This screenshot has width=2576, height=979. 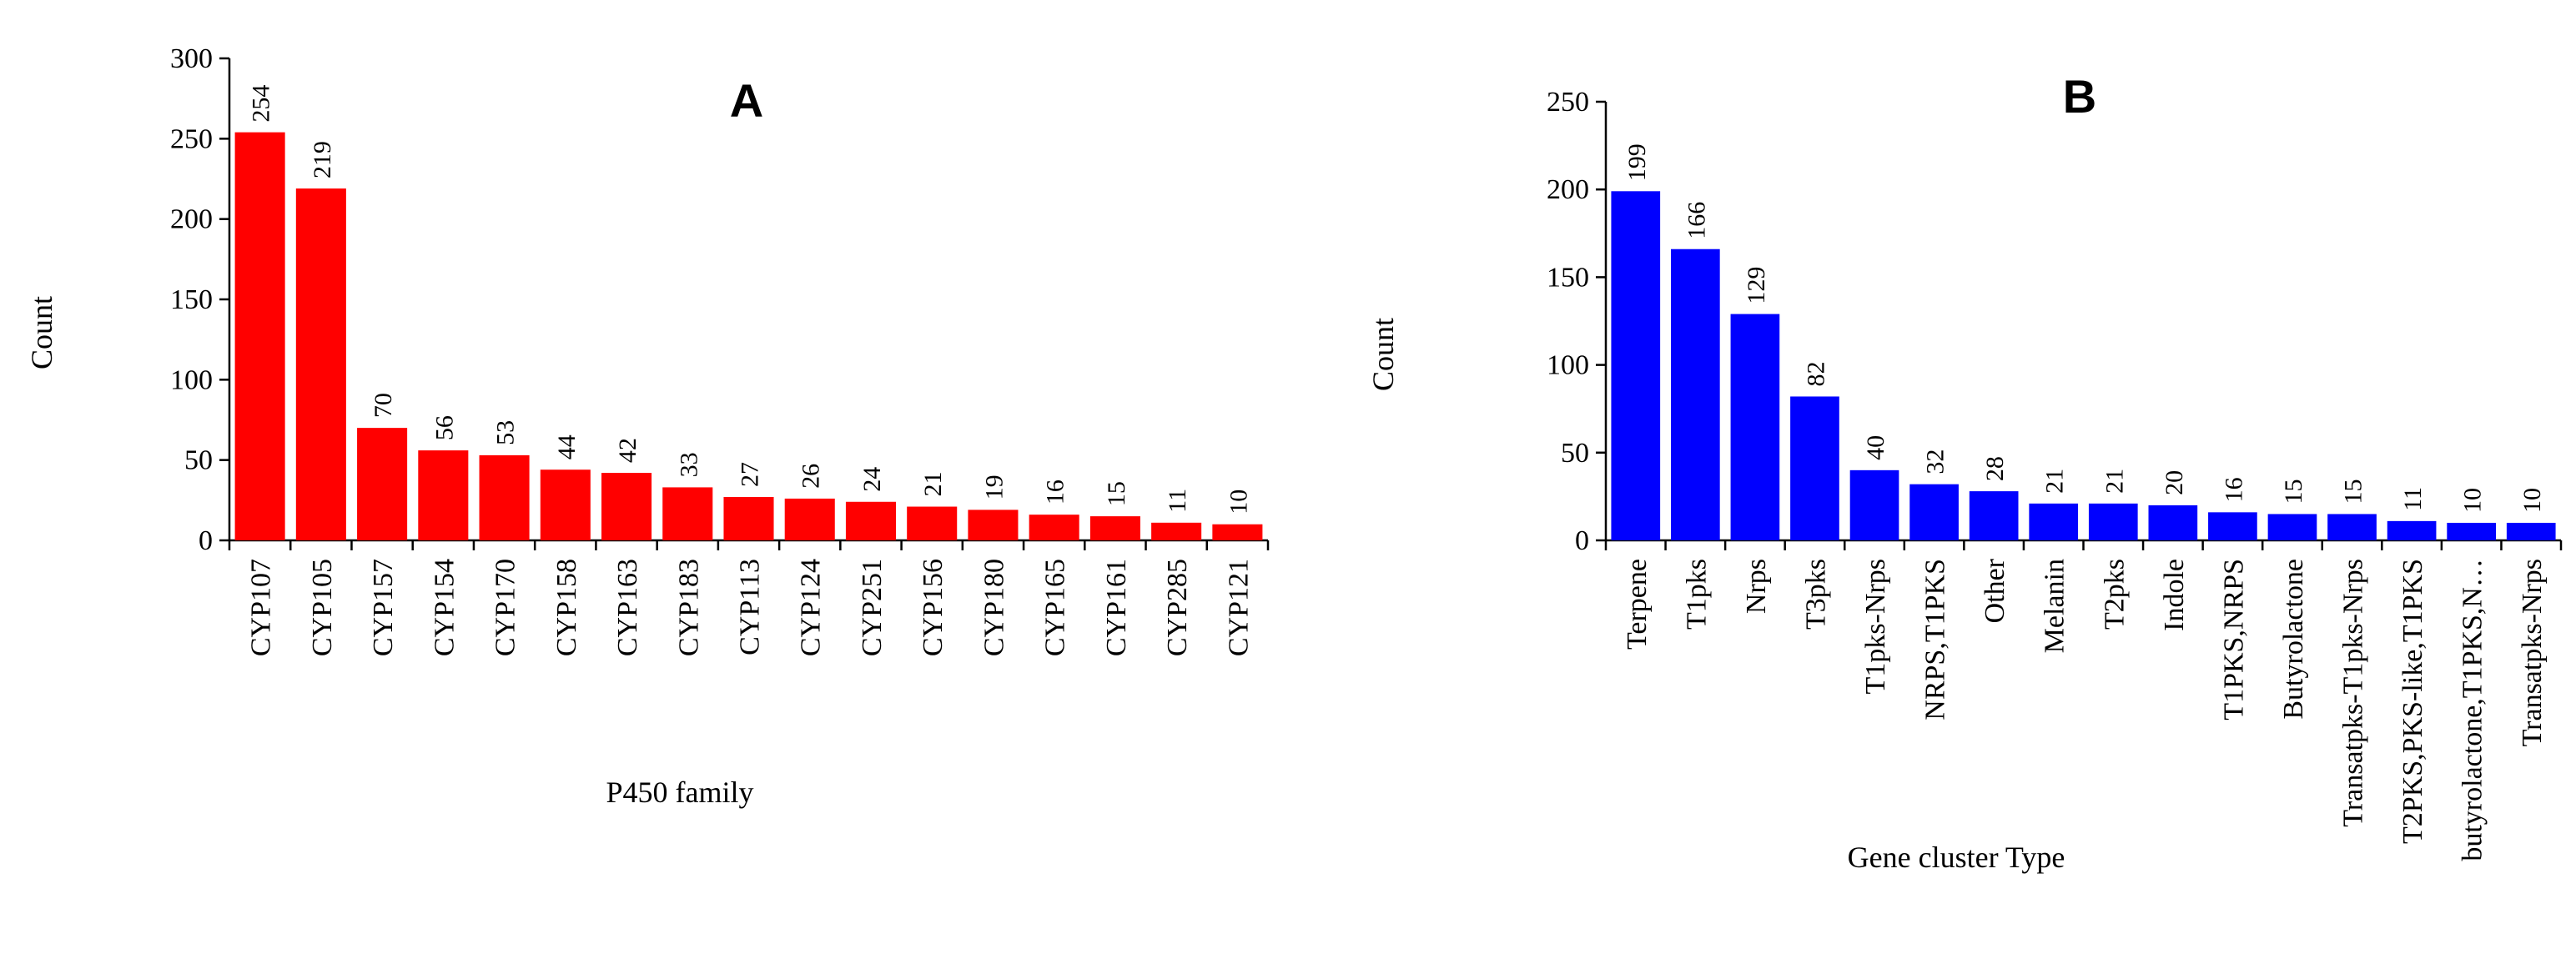 What do you see at coordinates (811, 477) in the screenshot?
I see `data-label: 26` at bounding box center [811, 477].